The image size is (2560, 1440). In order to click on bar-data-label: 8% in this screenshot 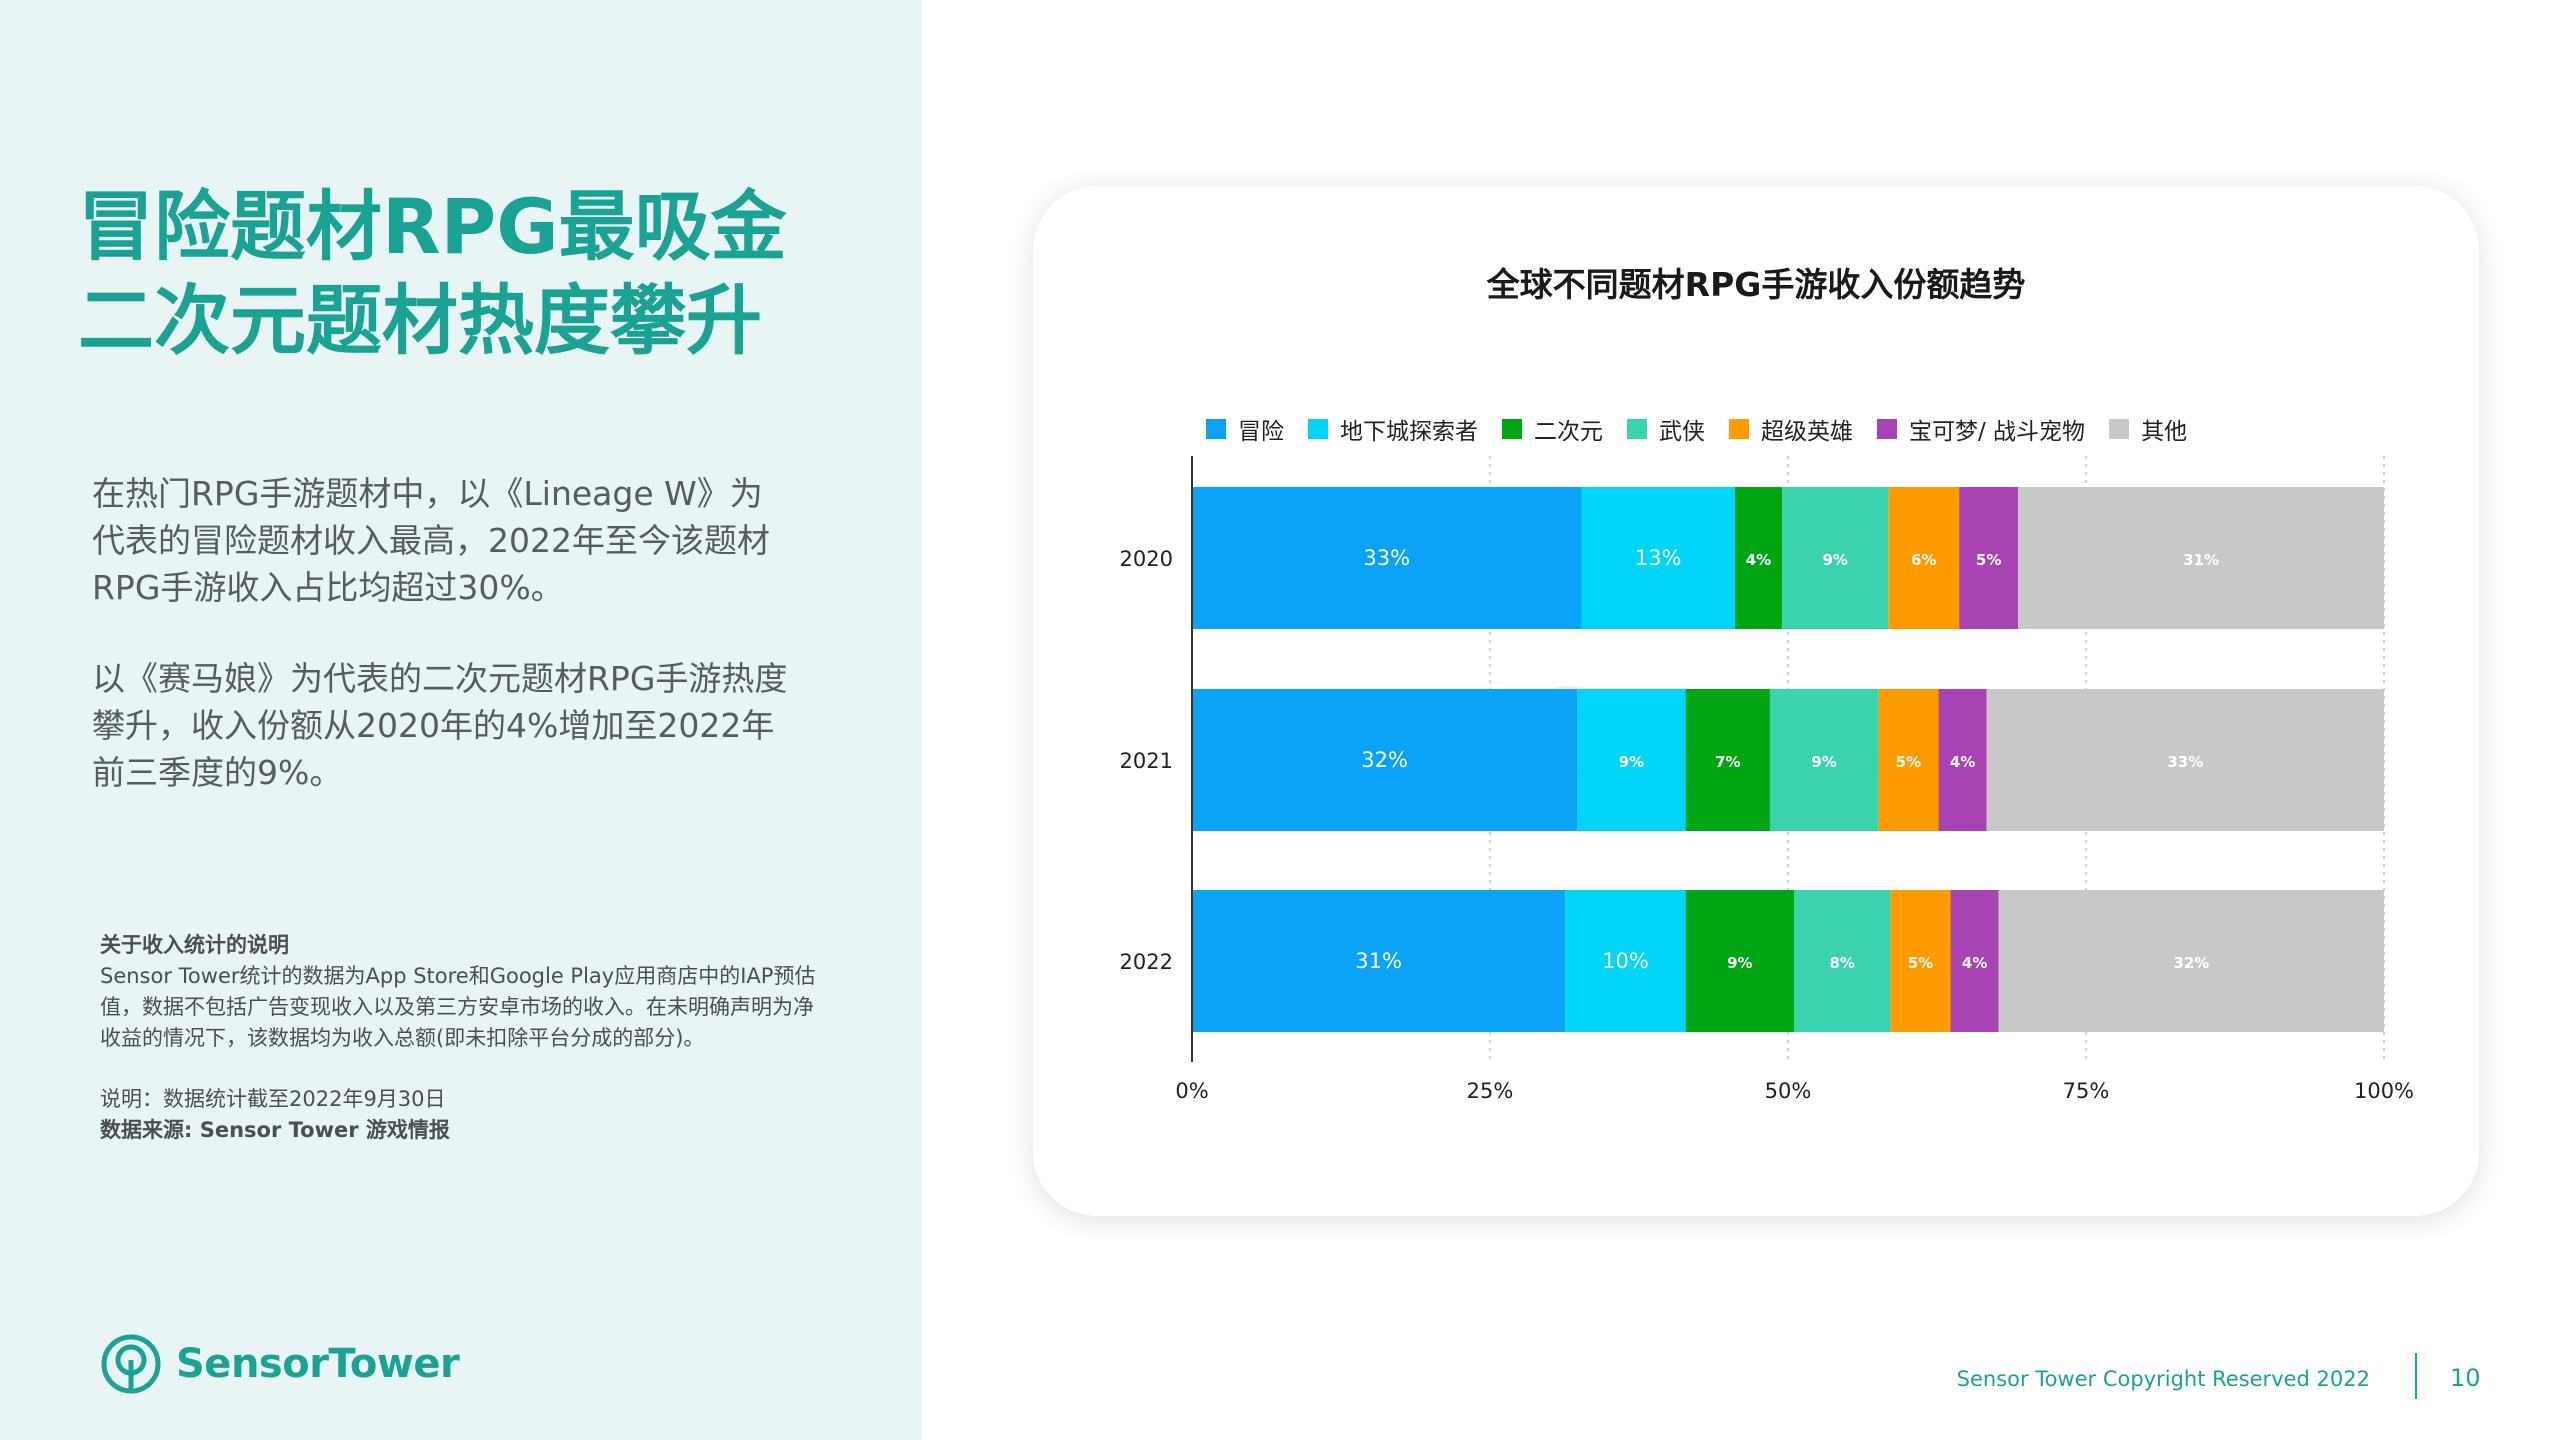, I will do `click(1841, 963)`.